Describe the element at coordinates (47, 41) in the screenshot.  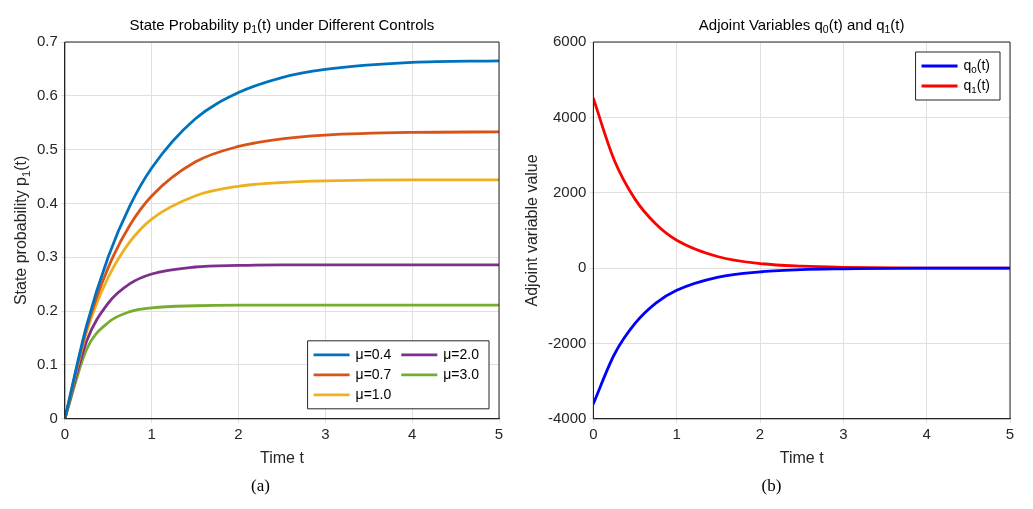
I see `y-tick-label: 0.7` at that location.